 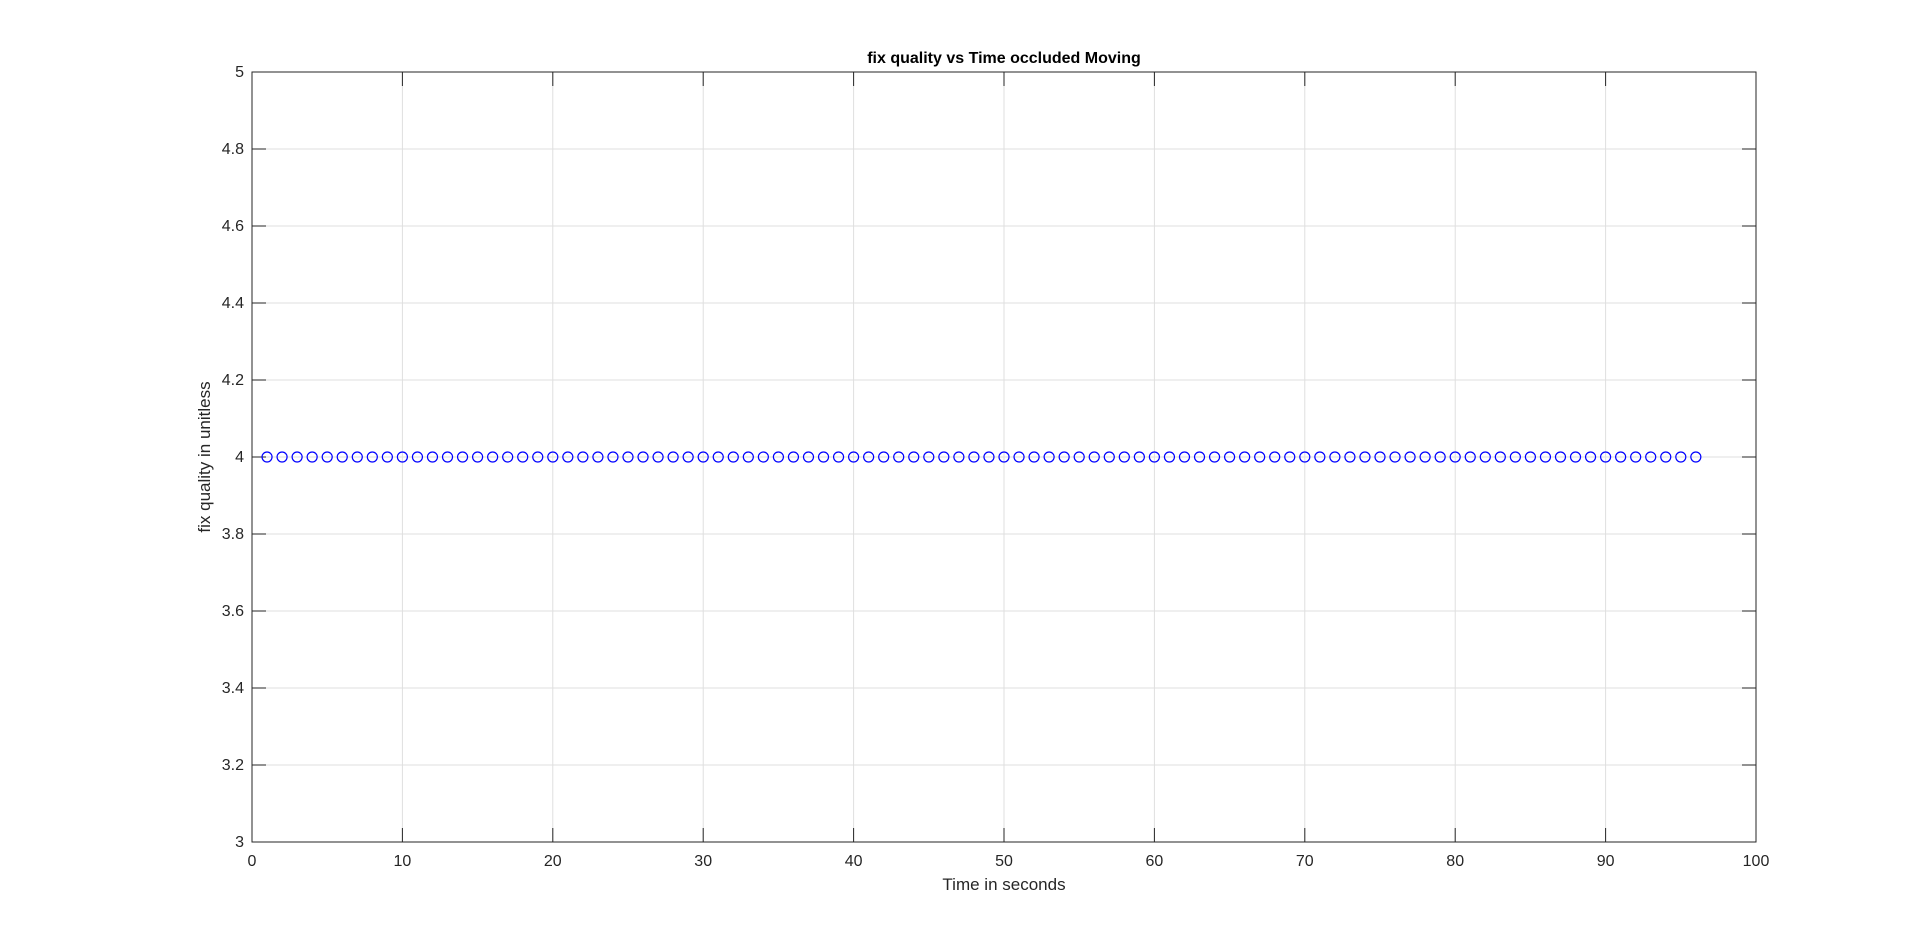 I want to click on y-tick-label: 3.6, so click(x=233, y=611).